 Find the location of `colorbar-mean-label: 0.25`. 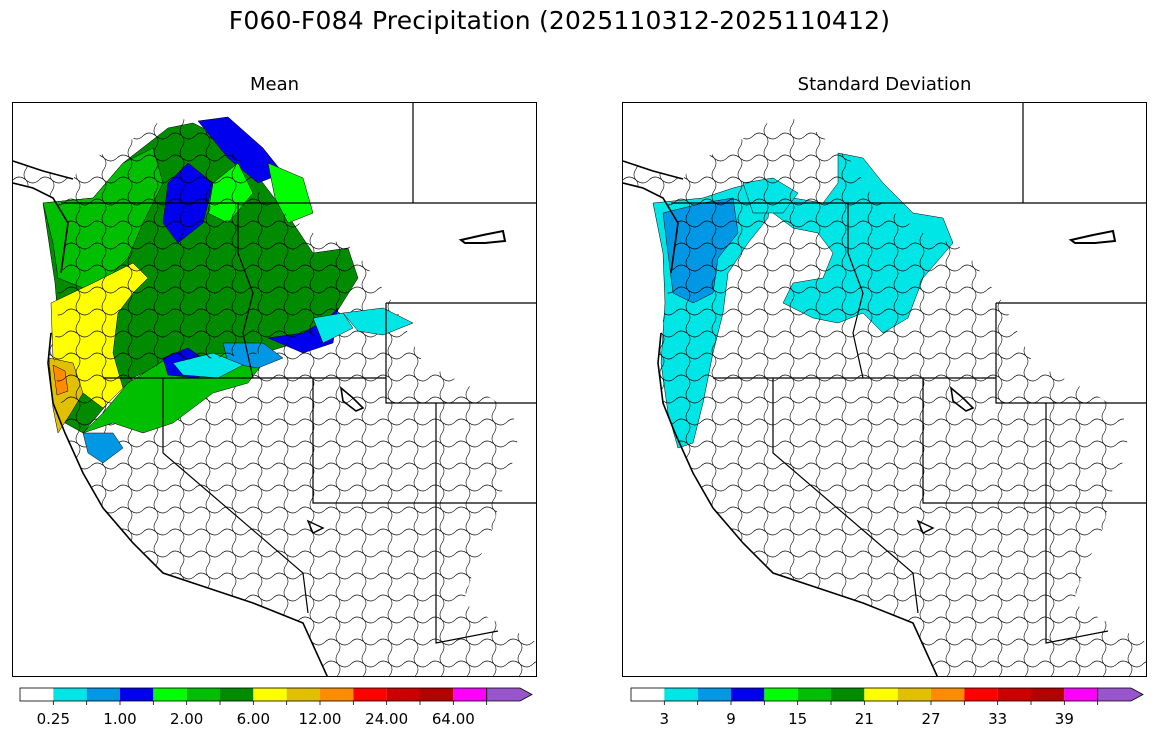

colorbar-mean-label: 0.25 is located at coordinates (53, 719).